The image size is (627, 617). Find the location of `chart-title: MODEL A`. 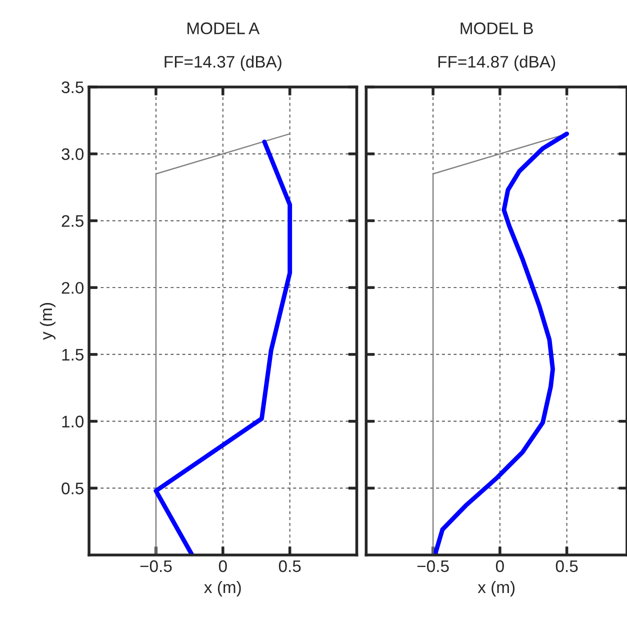

chart-title: MODEL A is located at coordinates (224, 28).